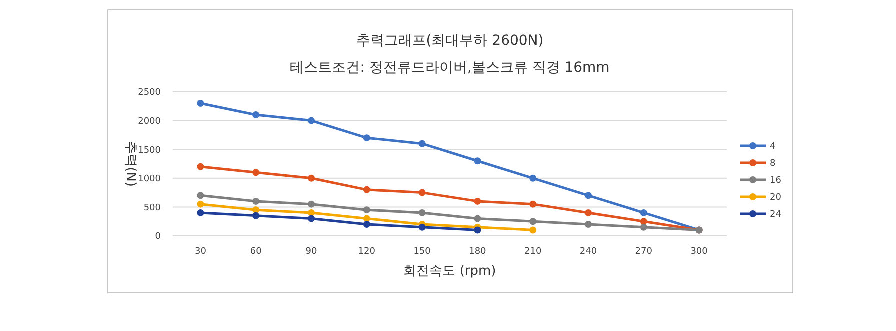  What do you see at coordinates (256, 252) in the screenshot?
I see `x-tick-label: 60` at bounding box center [256, 252].